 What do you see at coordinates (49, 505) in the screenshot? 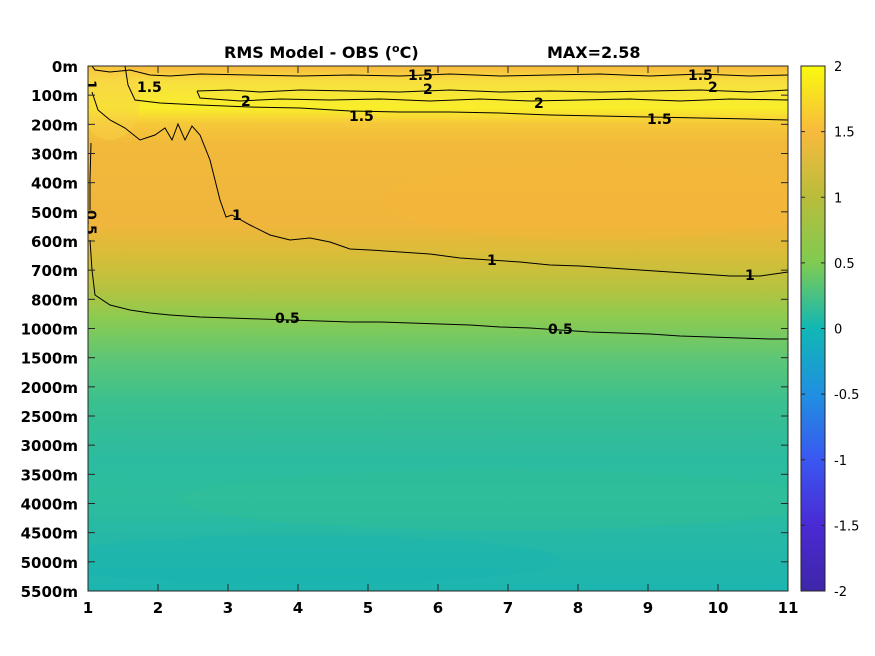
I see `y-tick-label: 4000m` at bounding box center [49, 505].